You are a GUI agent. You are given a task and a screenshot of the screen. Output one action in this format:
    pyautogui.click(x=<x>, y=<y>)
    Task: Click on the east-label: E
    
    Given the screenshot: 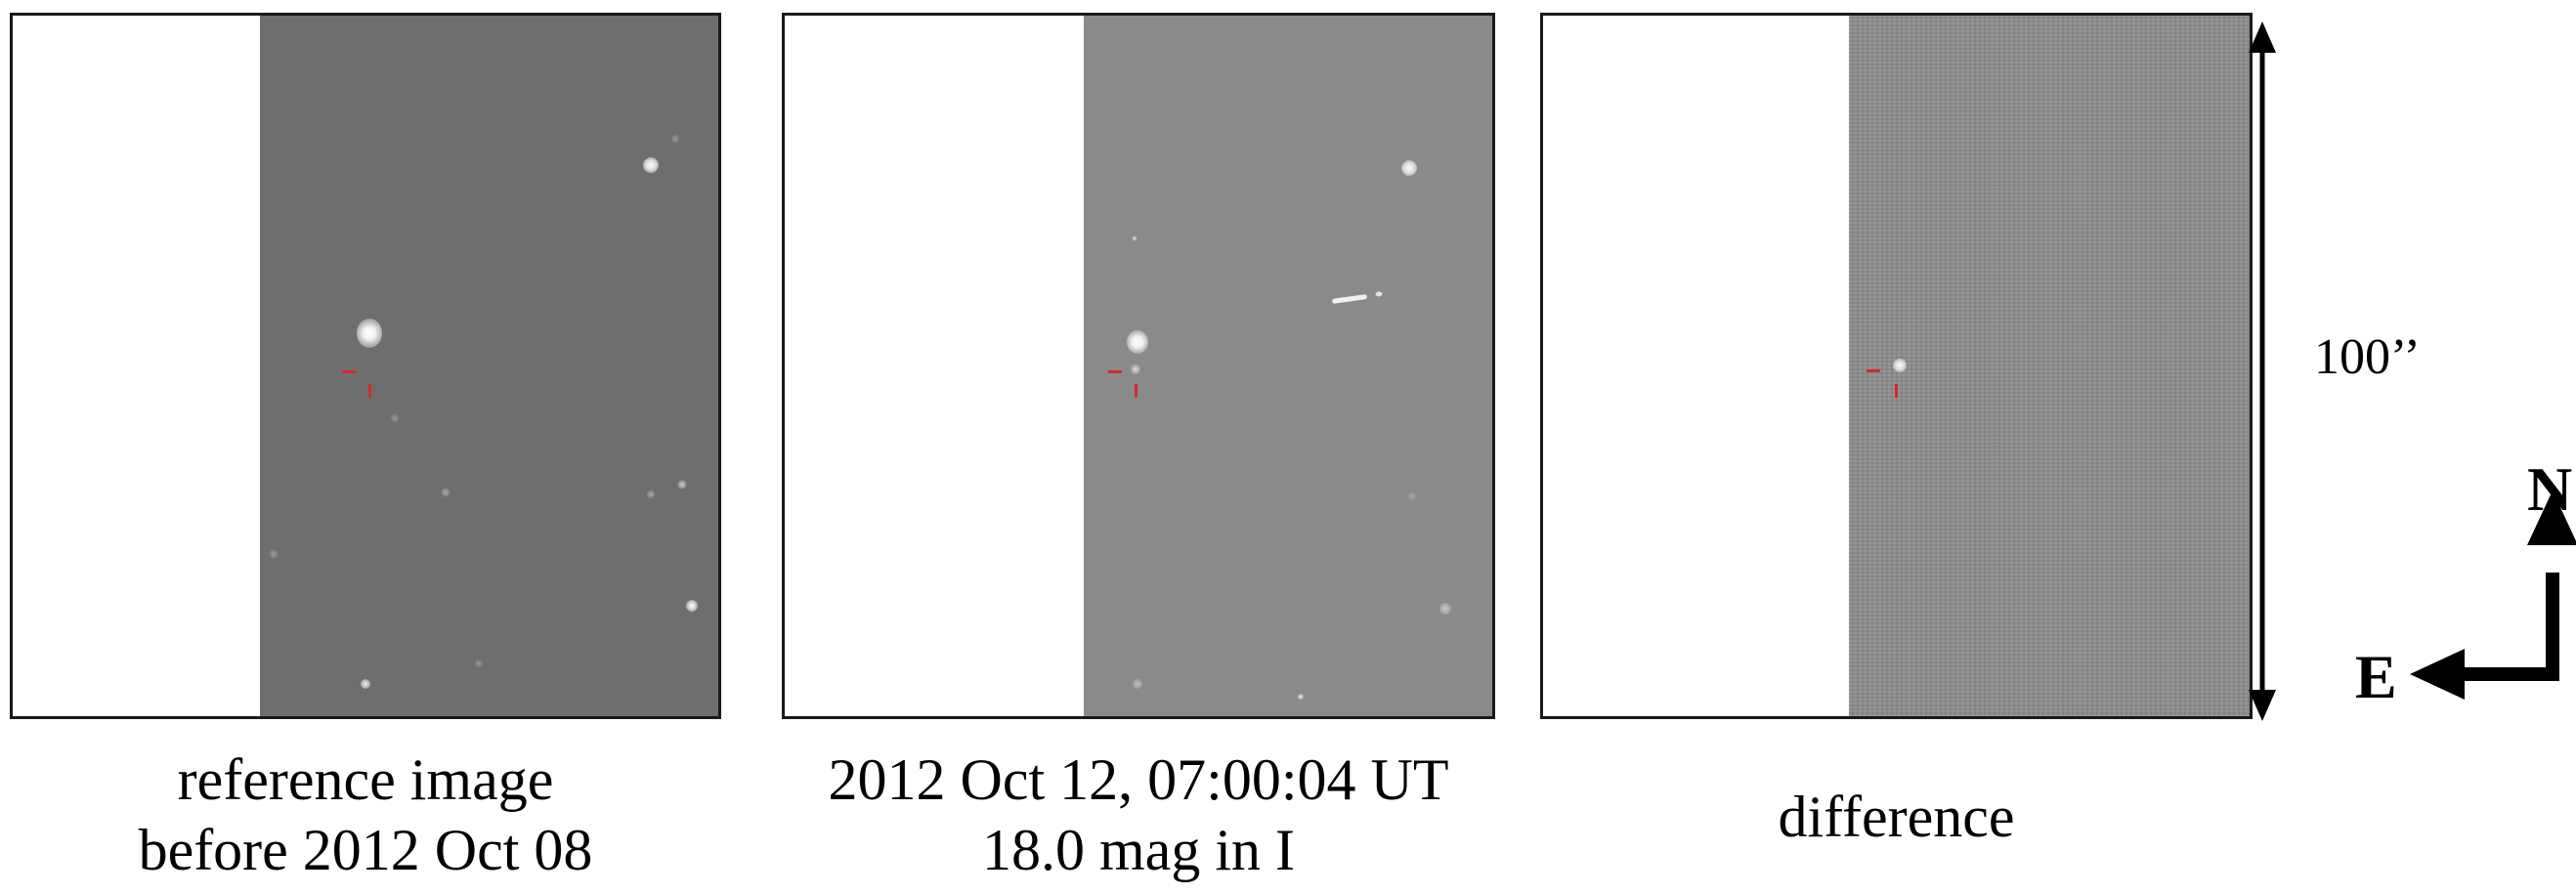 What is the action you would take?
    pyautogui.click(x=2376, y=676)
    